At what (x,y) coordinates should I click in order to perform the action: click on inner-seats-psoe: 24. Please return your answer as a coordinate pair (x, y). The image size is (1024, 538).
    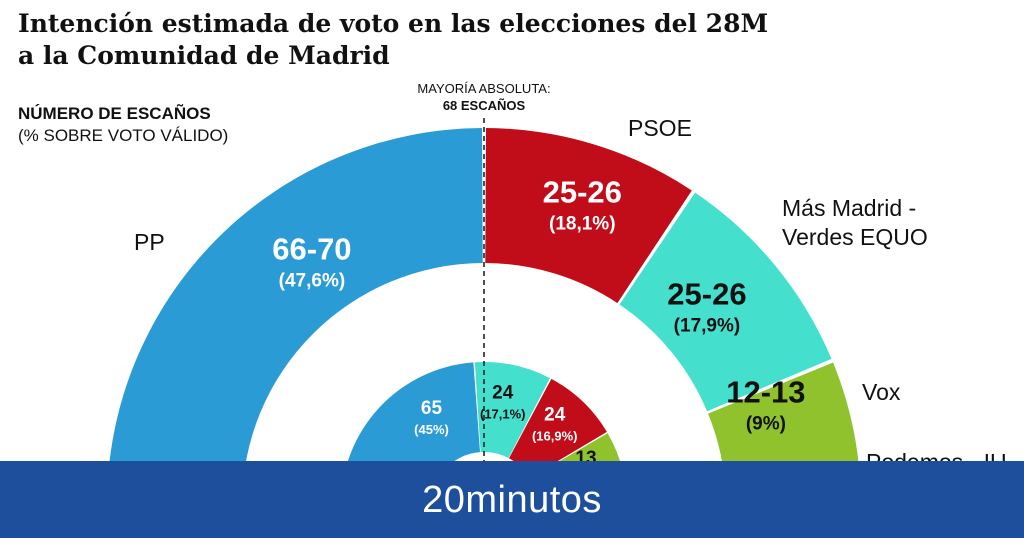
    Looking at the image, I should click on (555, 415).